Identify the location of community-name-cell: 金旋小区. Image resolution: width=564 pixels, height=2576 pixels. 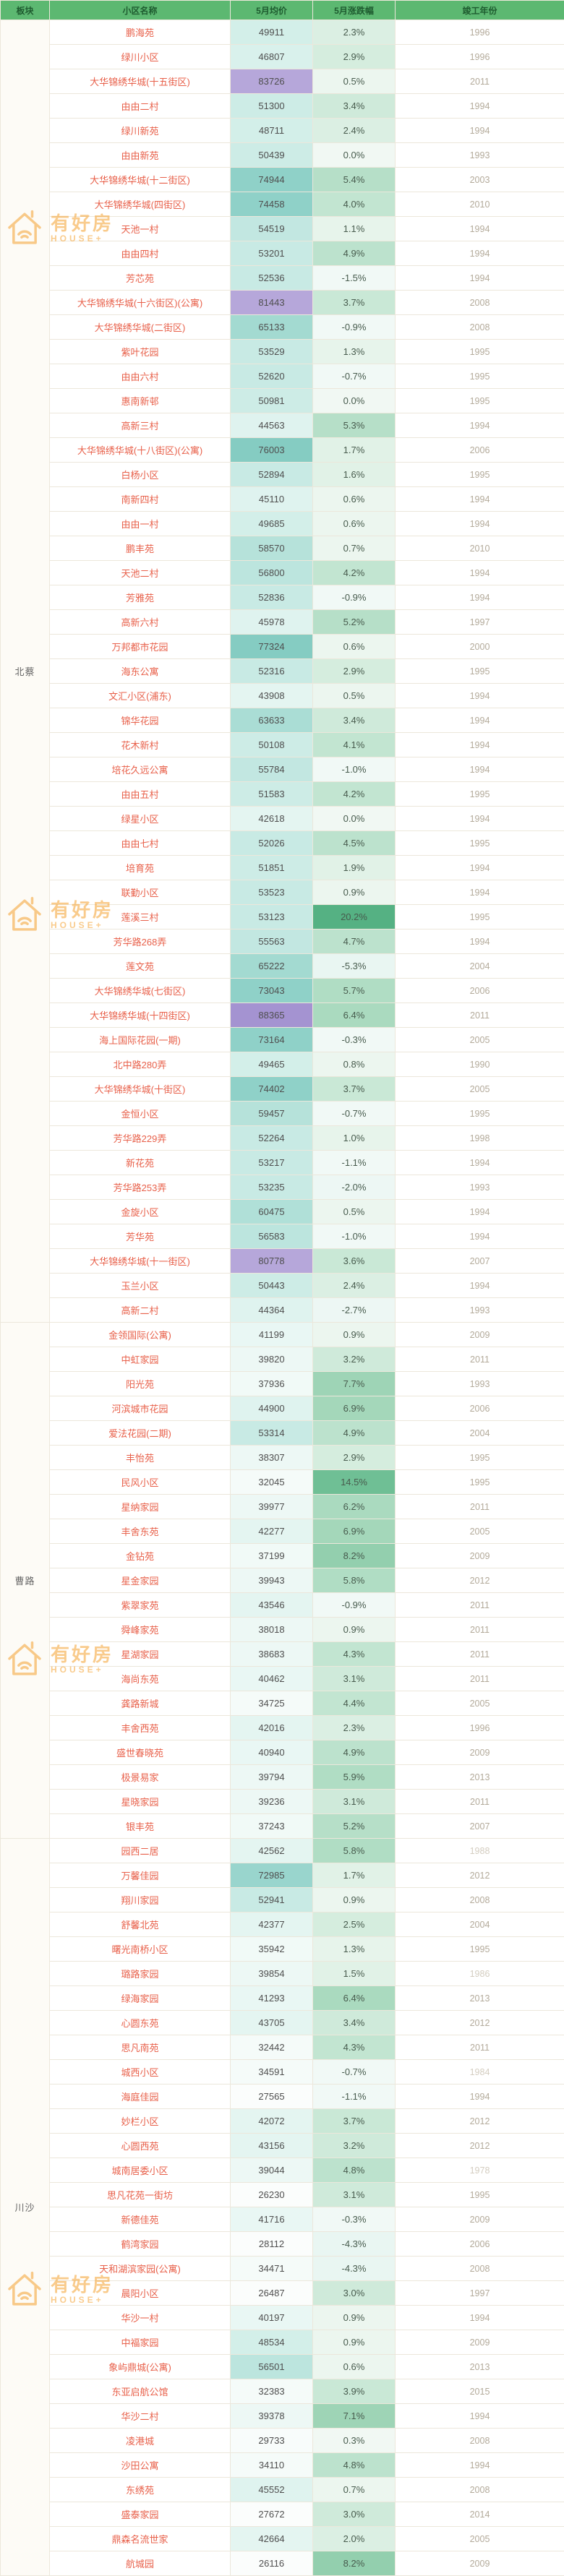
(140, 1212).